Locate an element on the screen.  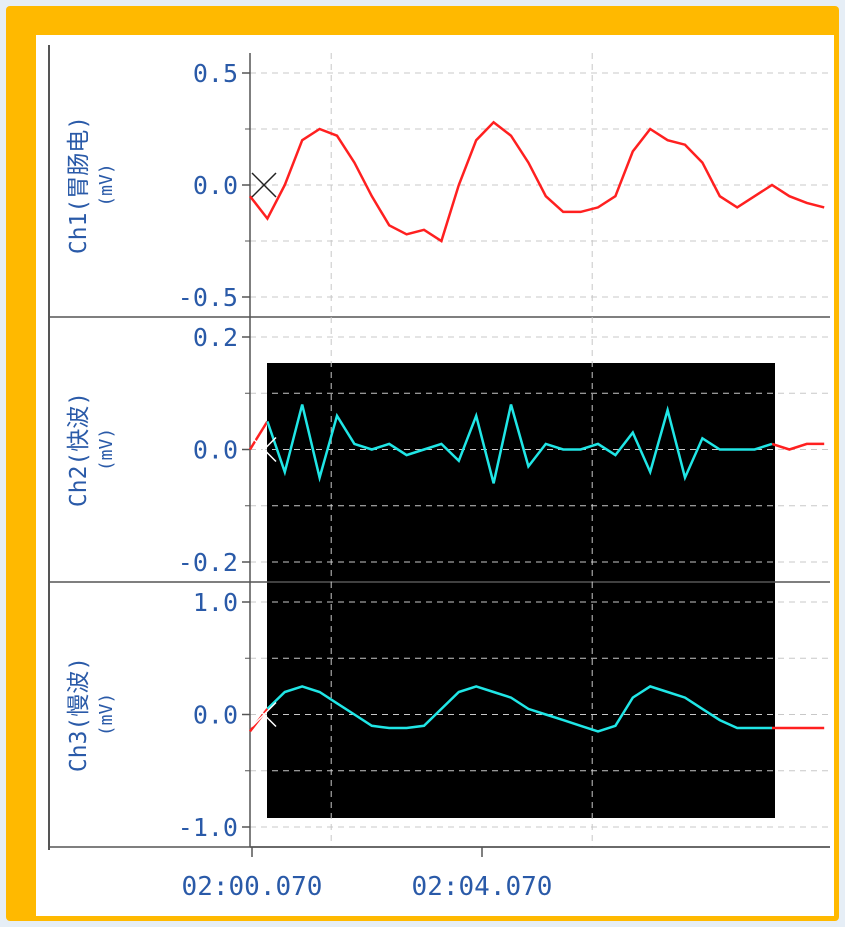
x-tick-label: 02:04.070 is located at coordinates (482, 887).